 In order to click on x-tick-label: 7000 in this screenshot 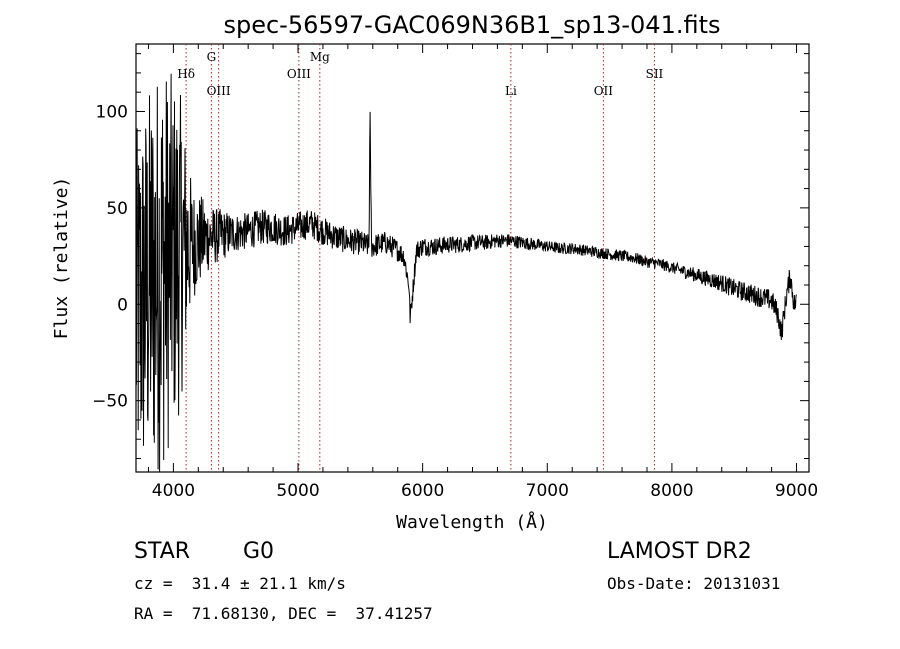, I will do `click(547, 491)`.